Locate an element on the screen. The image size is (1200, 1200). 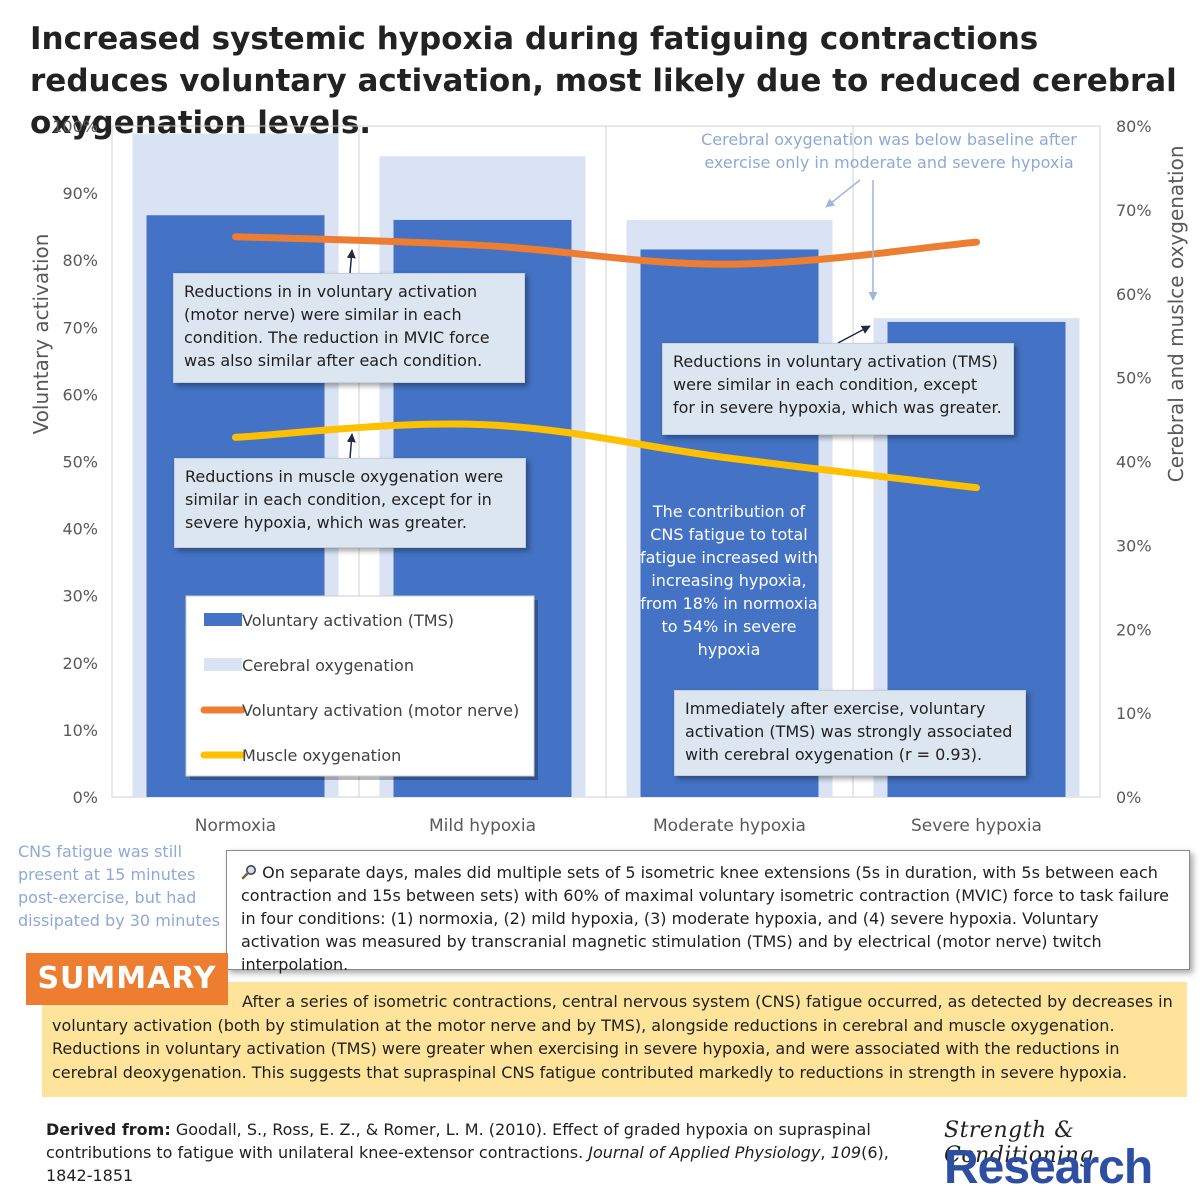
summary-label: SUMMARY is located at coordinates (127, 979).